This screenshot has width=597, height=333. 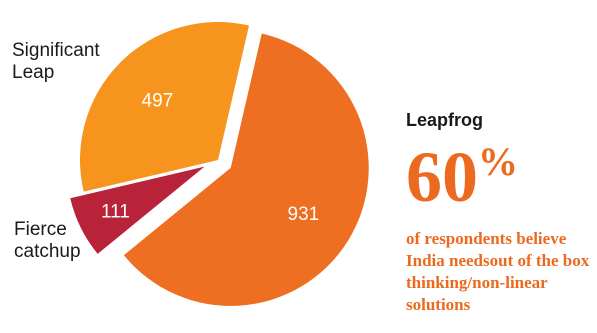 I want to click on value-label-leapfrog: 931, so click(x=304, y=214).